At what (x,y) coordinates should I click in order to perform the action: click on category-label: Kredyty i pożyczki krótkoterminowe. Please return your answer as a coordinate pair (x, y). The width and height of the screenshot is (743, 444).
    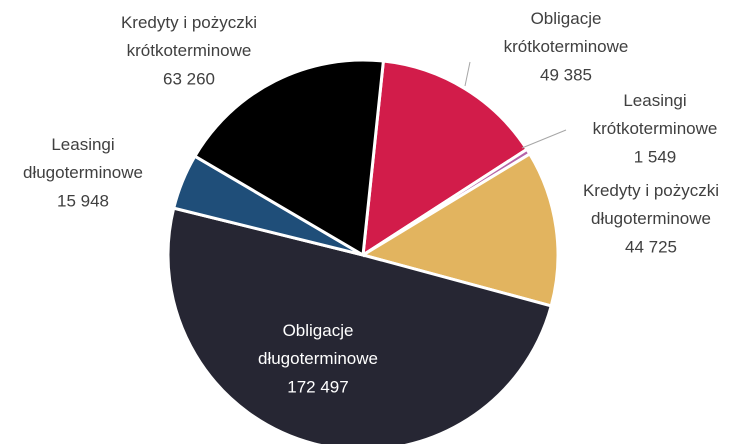
    Looking at the image, I should click on (189, 36).